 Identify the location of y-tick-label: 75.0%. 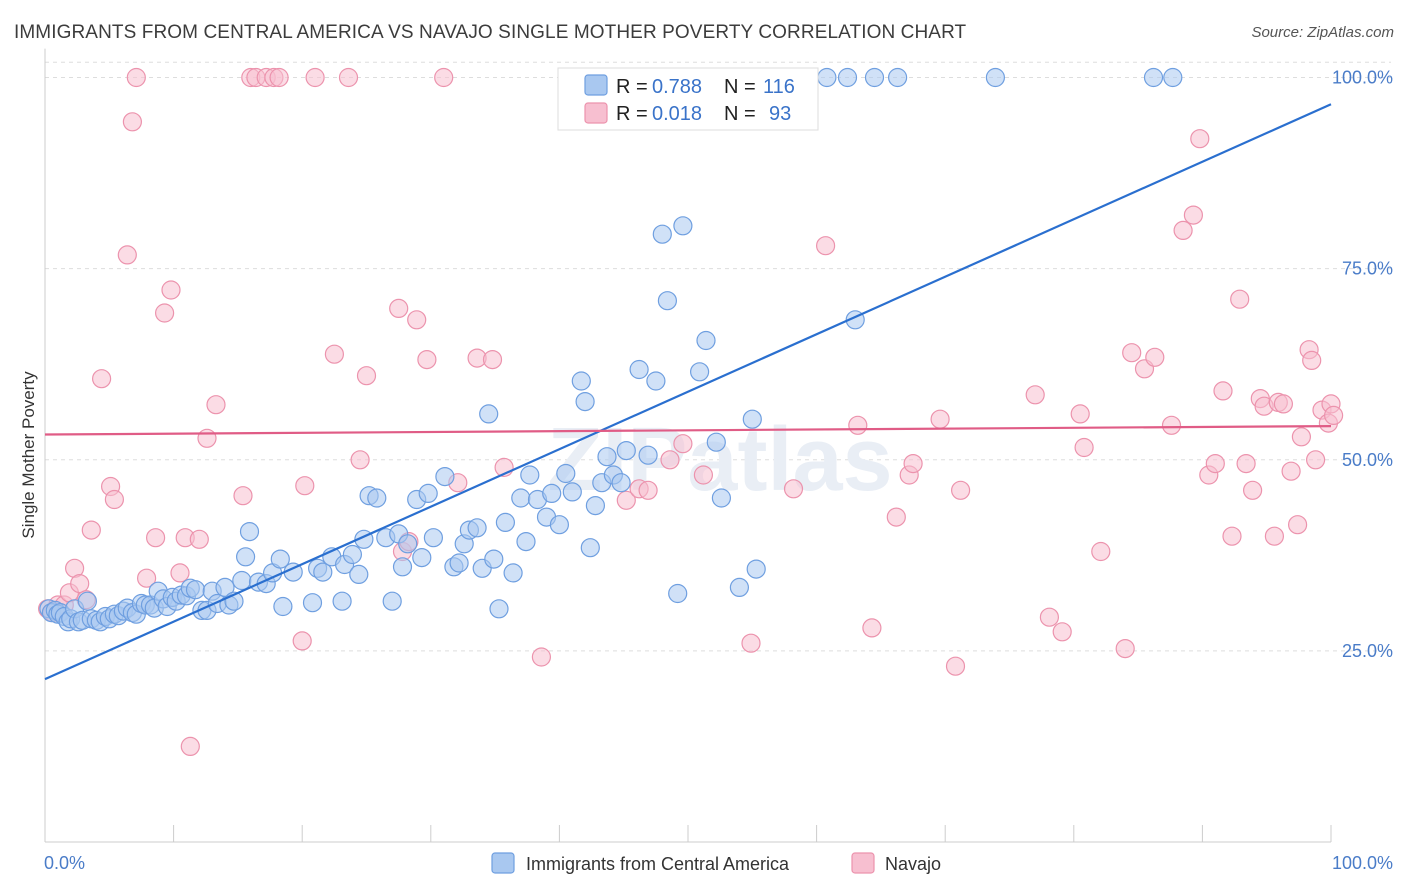
(1367, 269).